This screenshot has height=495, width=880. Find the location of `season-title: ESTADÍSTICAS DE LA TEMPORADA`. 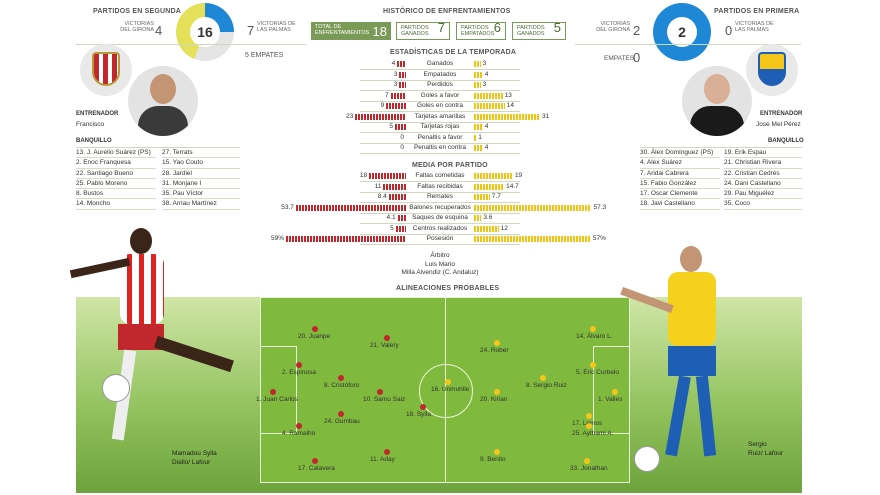

season-title: ESTADÍSTICAS DE LA TEMPORADA is located at coordinates (453, 52).